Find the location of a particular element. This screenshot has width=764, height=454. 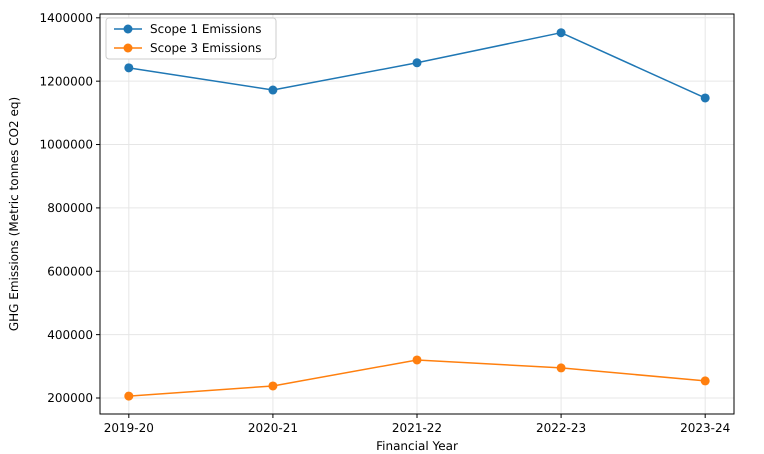

x-tick-label: 2020-21 is located at coordinates (273, 428).